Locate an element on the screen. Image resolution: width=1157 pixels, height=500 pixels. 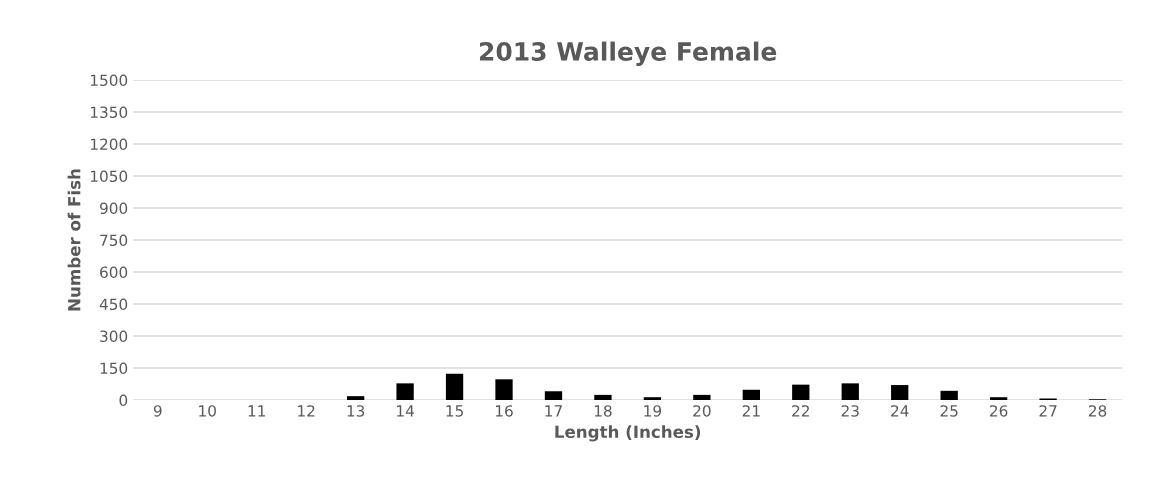
x-tick-label: 20 is located at coordinates (702, 411).